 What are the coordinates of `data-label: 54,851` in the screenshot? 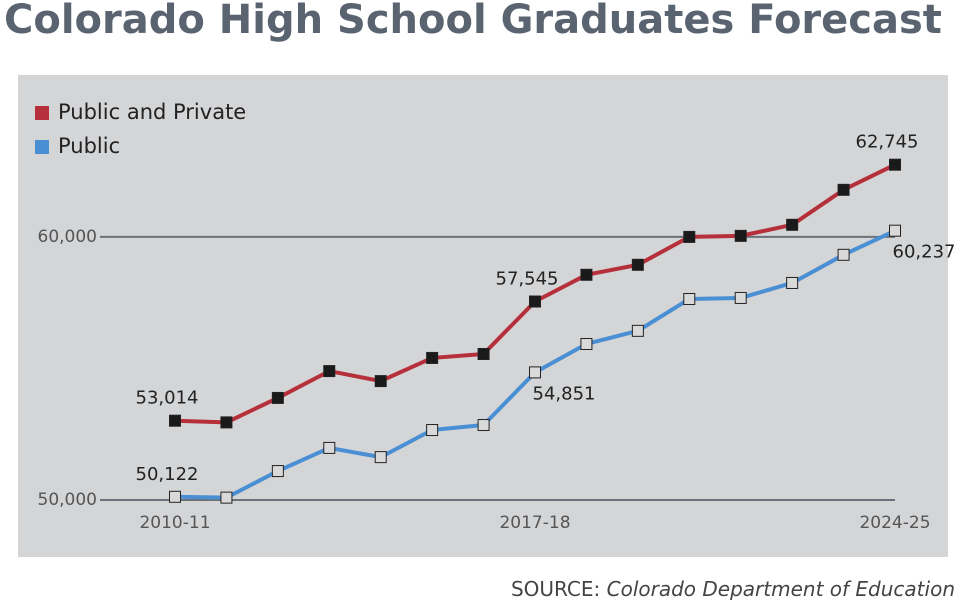 It's located at (564, 393).